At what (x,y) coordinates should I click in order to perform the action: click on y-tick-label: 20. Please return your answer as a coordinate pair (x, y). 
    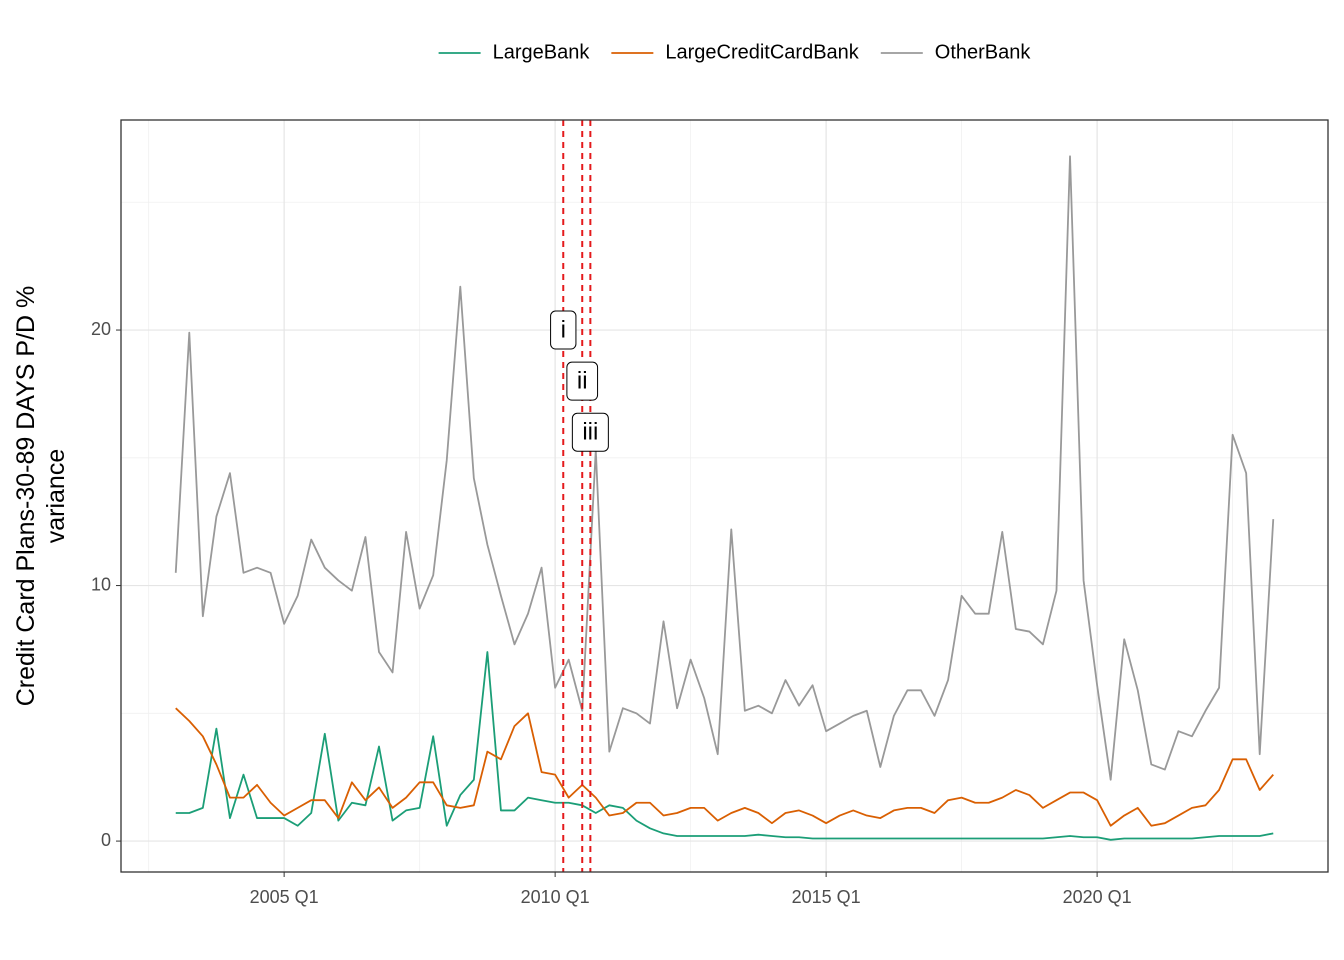
    Looking at the image, I should click on (101, 329).